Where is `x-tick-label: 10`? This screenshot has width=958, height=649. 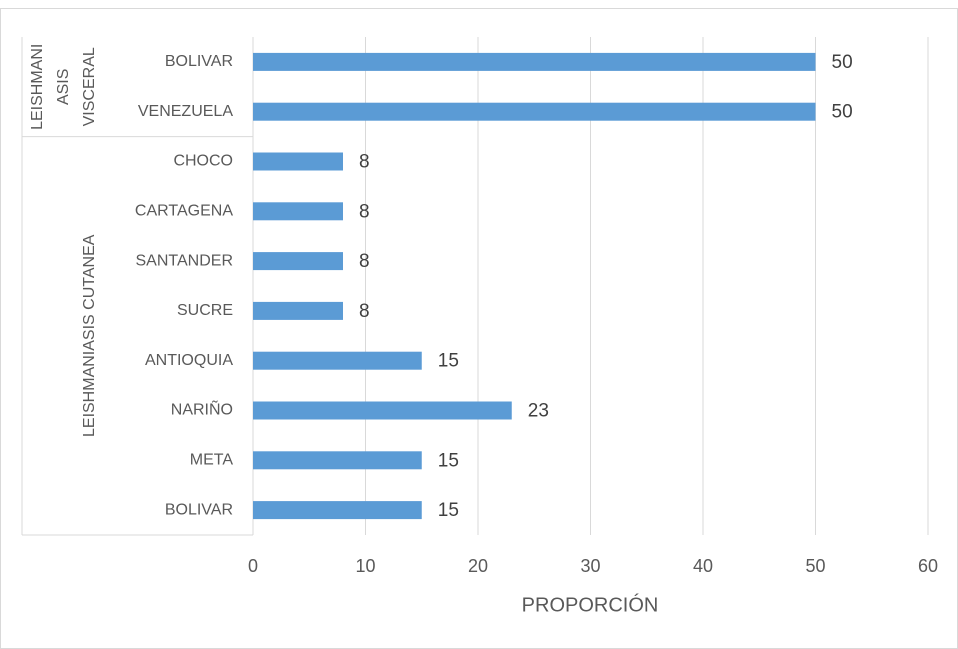
x-tick-label: 10 is located at coordinates (365, 566).